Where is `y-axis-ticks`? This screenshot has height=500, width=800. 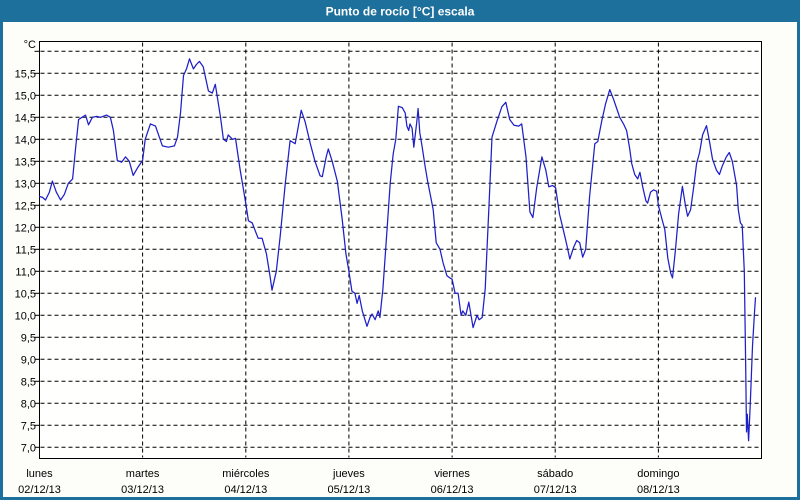 y-axis-ticks is located at coordinates (37, 249).